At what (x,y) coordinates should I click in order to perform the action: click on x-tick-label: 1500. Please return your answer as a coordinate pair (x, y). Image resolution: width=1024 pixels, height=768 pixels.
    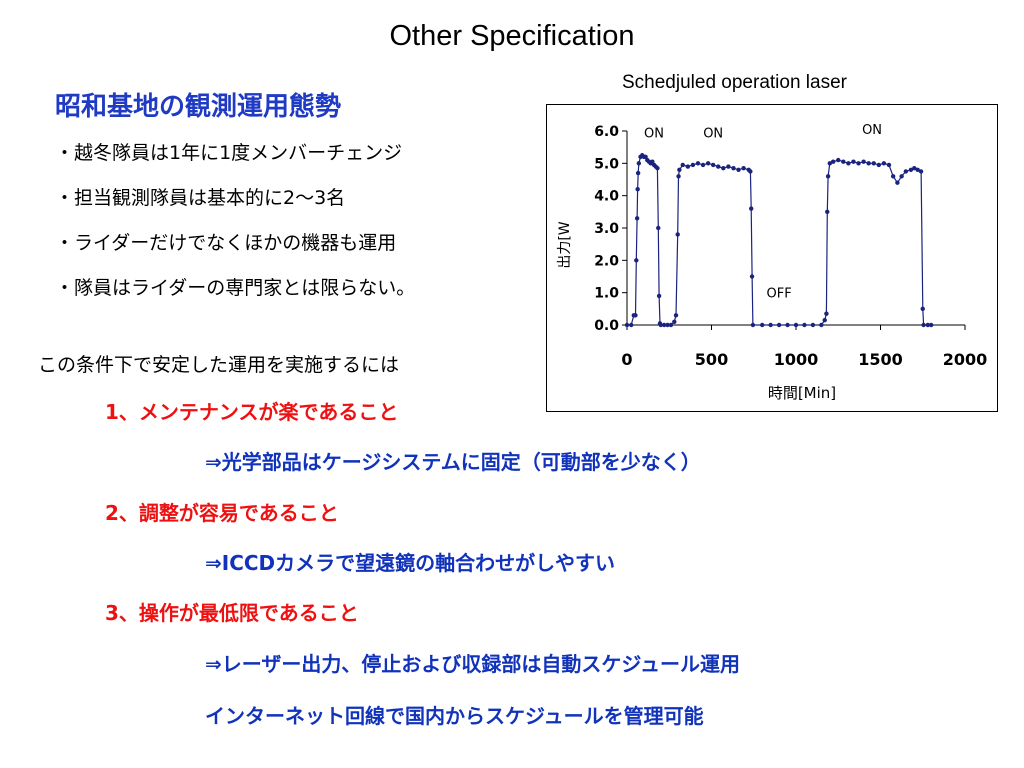
    Looking at the image, I should click on (880, 359).